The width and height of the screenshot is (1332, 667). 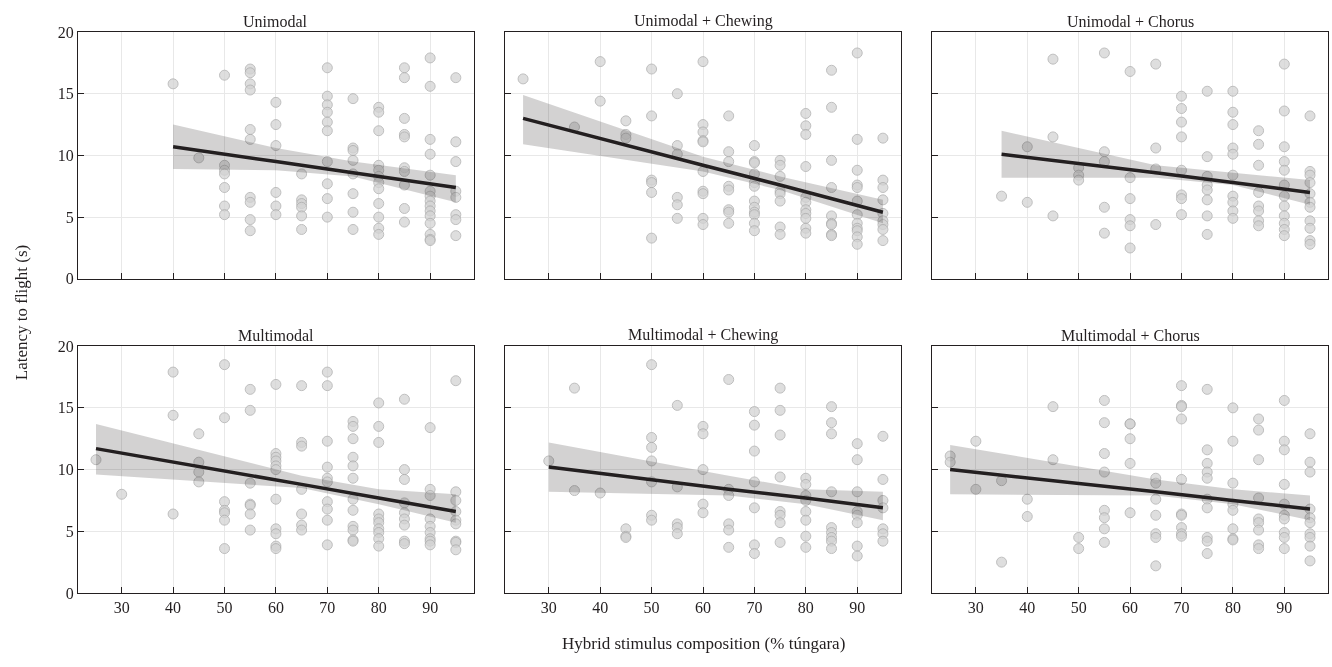 I want to click on chart-title: Multimodal + Chorus, so click(x=1130, y=335).